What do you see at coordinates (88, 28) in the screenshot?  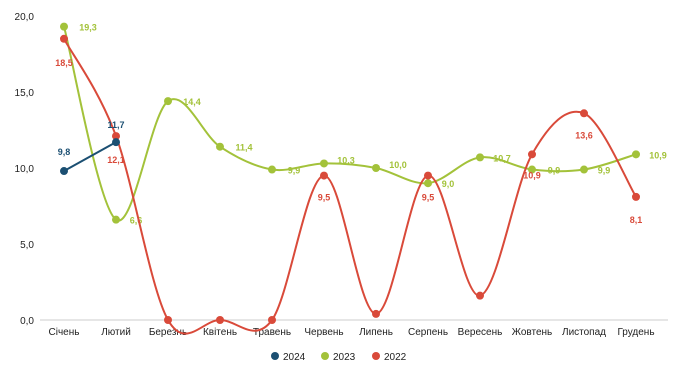 I see `data-label-2023: 19,3` at bounding box center [88, 28].